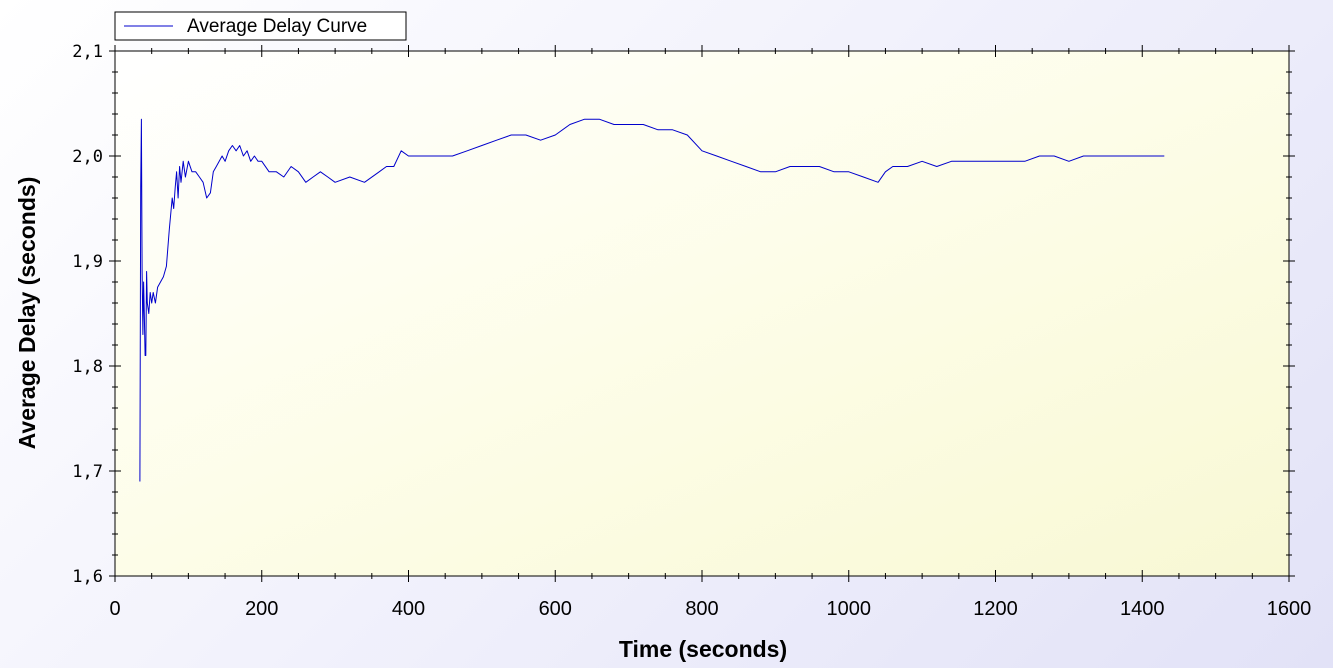  What do you see at coordinates (27, 313) in the screenshot?
I see `y-axis-title: Average Delay (seconds)` at bounding box center [27, 313].